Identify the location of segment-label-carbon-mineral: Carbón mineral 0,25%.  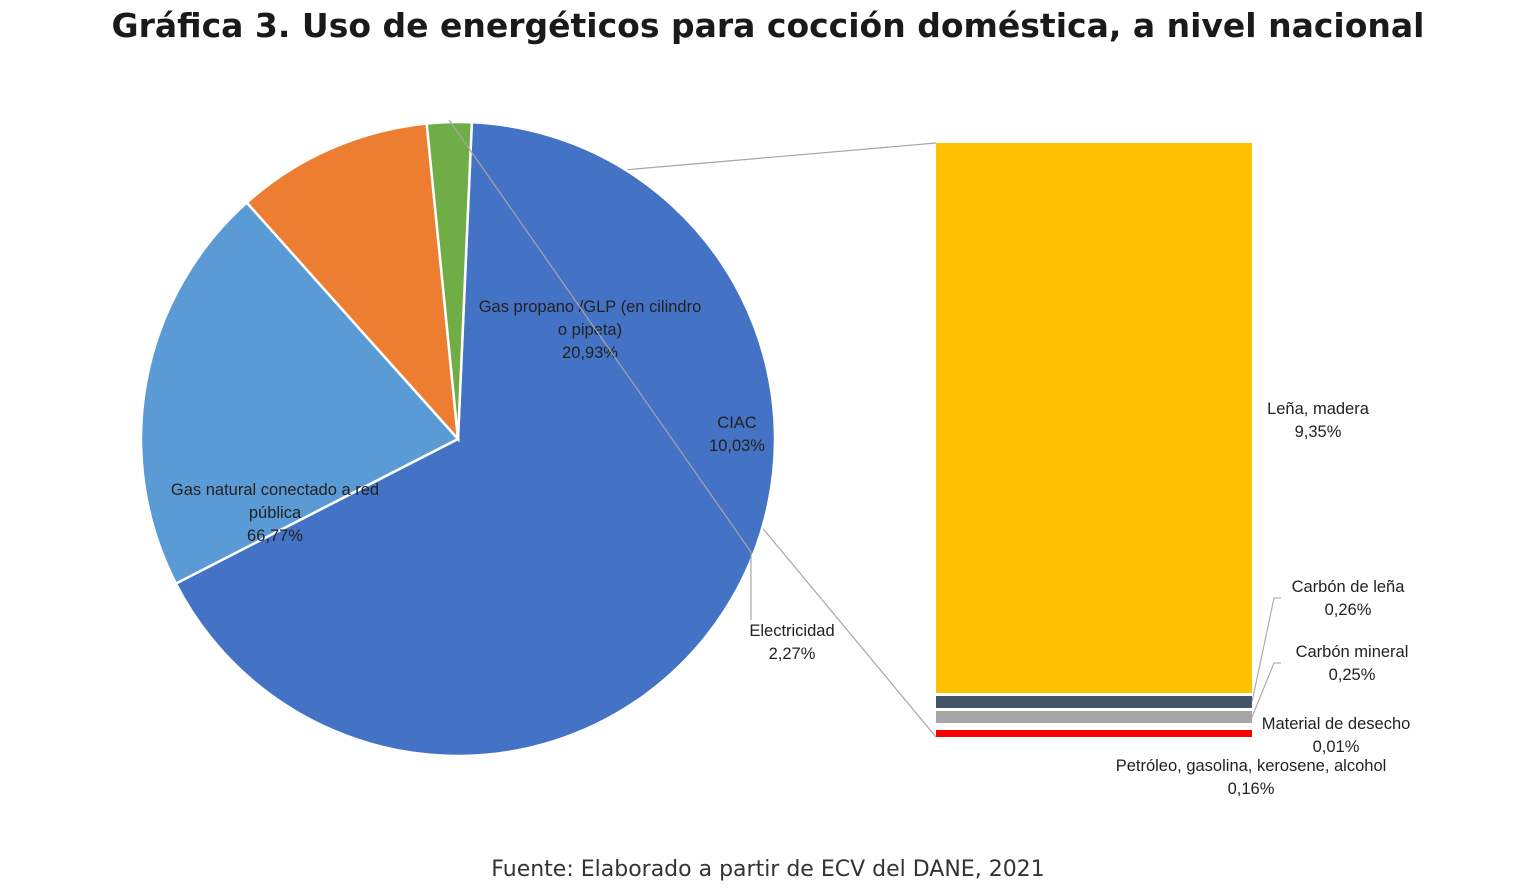
(1352, 663).